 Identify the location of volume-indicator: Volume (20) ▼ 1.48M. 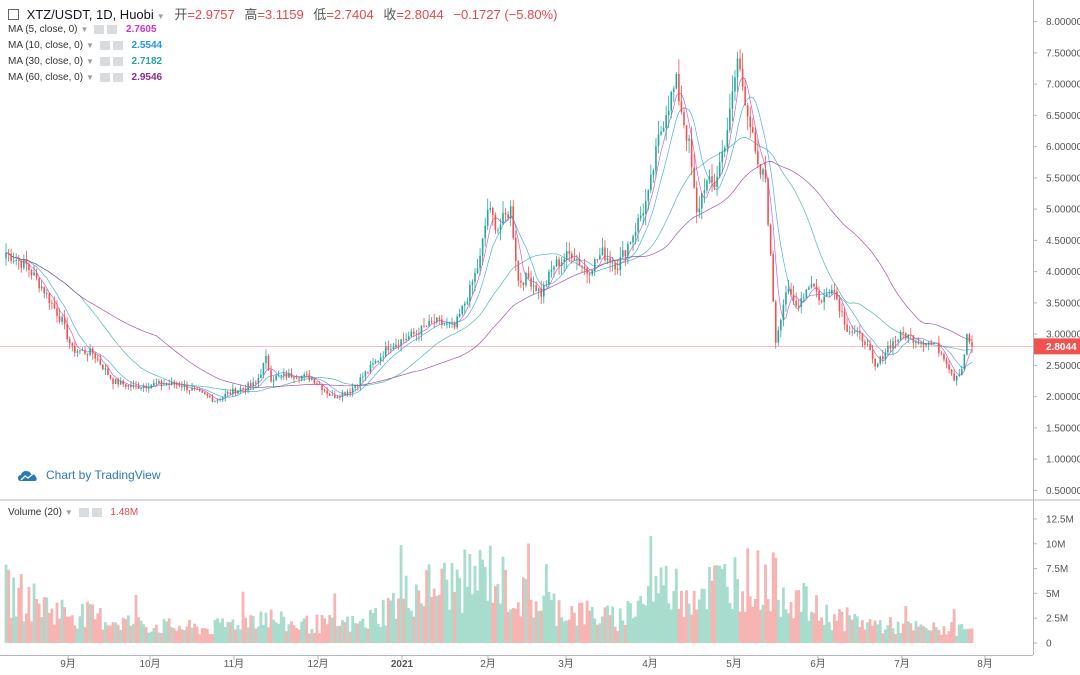
(73, 512).